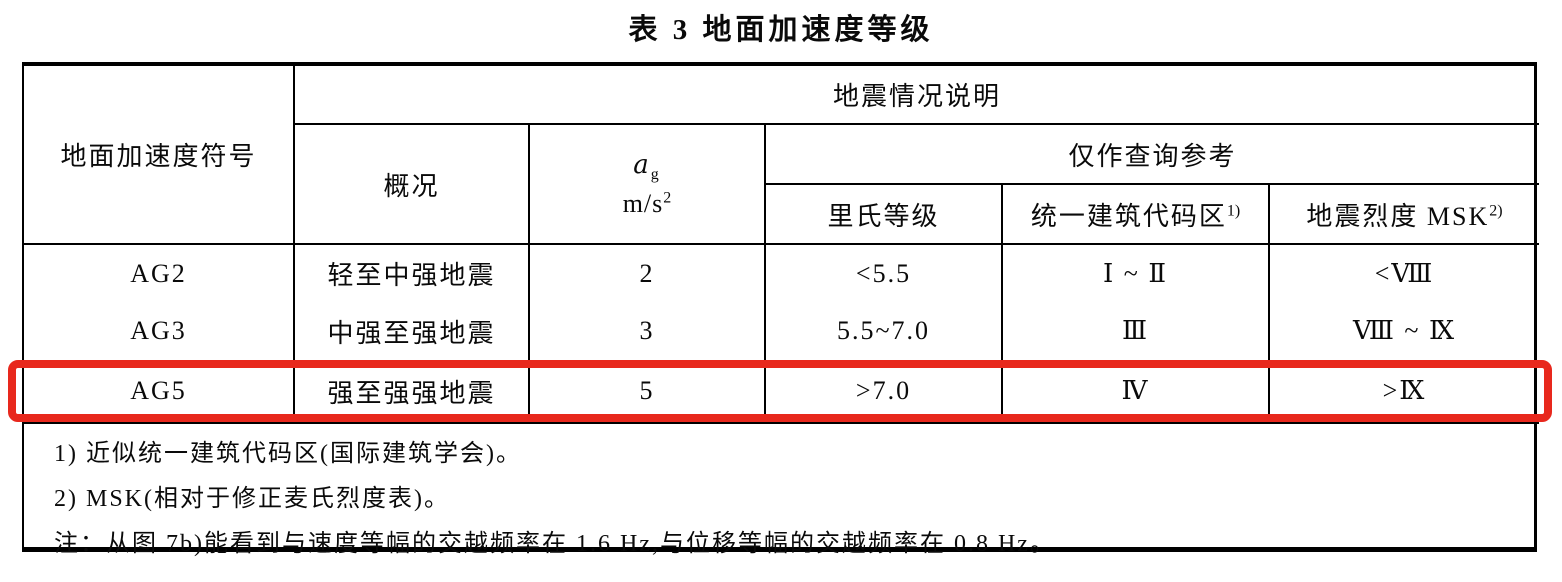 This screenshot has width=1562, height=582. What do you see at coordinates (647, 167) in the screenshot?
I see `ag-symbol: ag` at bounding box center [647, 167].